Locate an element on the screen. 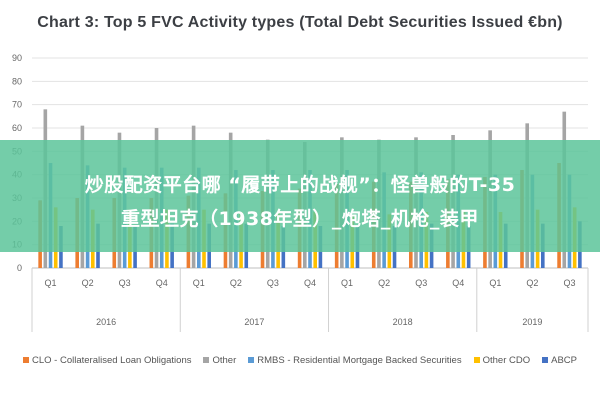 The image size is (600, 400). y-tick-label: 90 is located at coordinates (17, 58).